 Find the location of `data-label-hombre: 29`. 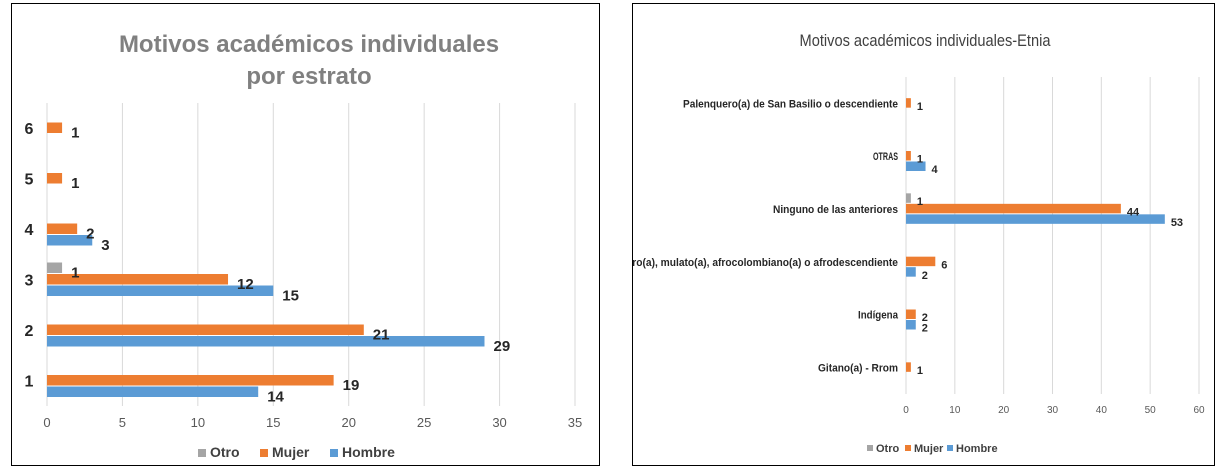

data-label-hombre: 29 is located at coordinates (501, 346).